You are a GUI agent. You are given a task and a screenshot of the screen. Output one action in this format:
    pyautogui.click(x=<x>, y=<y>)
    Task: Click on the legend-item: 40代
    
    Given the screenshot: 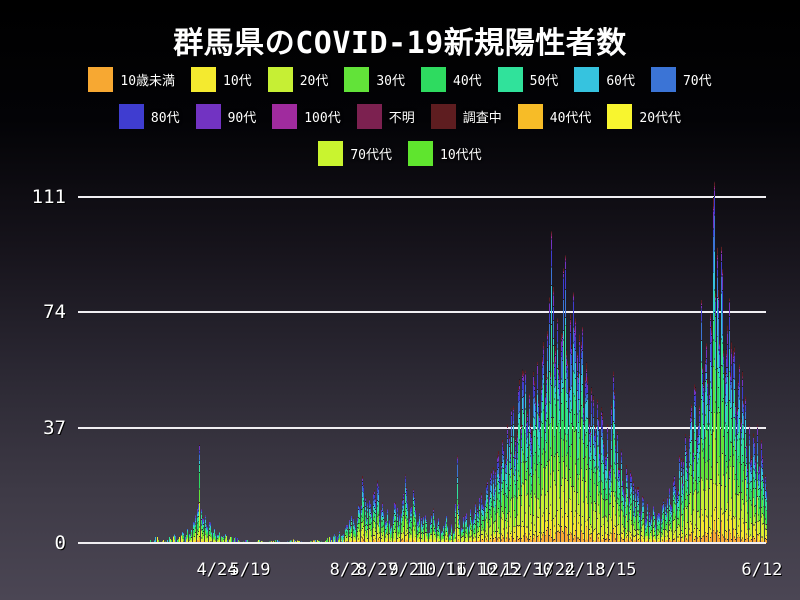 What is the action you would take?
    pyautogui.click(x=451, y=79)
    